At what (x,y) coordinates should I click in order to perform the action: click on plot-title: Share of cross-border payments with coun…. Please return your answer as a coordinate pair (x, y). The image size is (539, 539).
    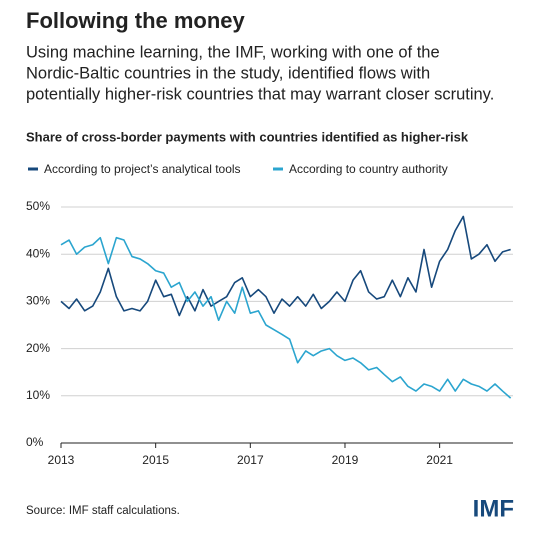
    Looking at the image, I should click on (247, 136).